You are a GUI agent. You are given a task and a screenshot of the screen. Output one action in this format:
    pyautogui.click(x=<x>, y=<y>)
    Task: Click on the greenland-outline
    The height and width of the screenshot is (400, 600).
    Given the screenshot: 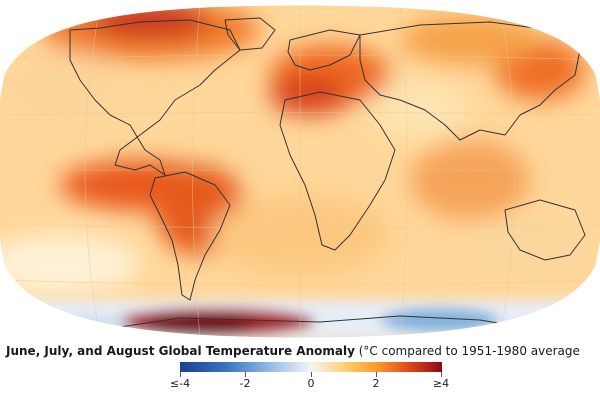 What is the action you would take?
    pyautogui.click(x=250, y=34)
    